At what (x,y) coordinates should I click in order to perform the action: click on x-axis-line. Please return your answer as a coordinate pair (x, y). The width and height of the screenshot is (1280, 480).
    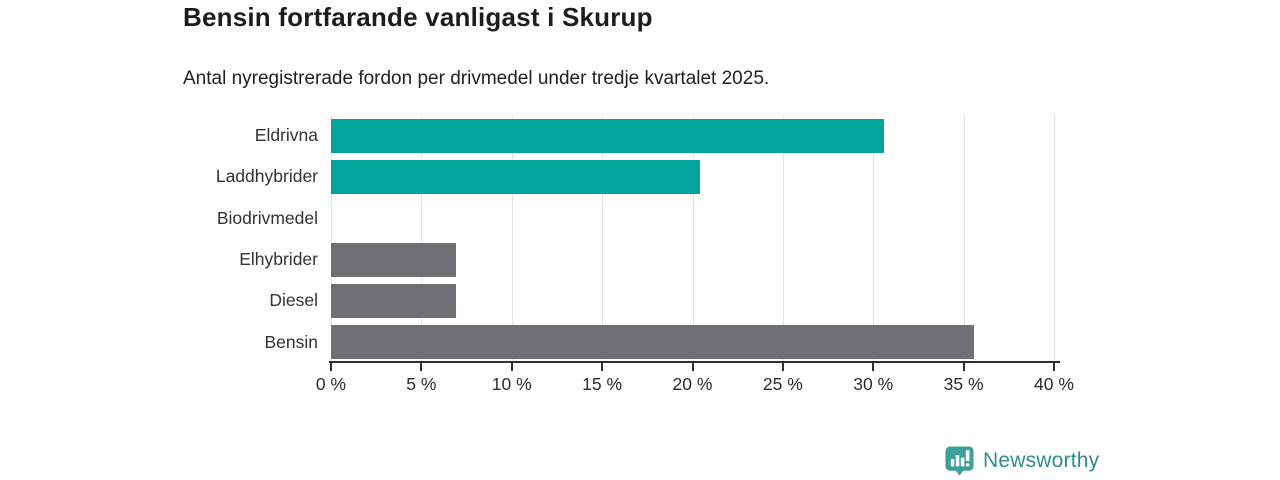
    Looking at the image, I should click on (694, 362).